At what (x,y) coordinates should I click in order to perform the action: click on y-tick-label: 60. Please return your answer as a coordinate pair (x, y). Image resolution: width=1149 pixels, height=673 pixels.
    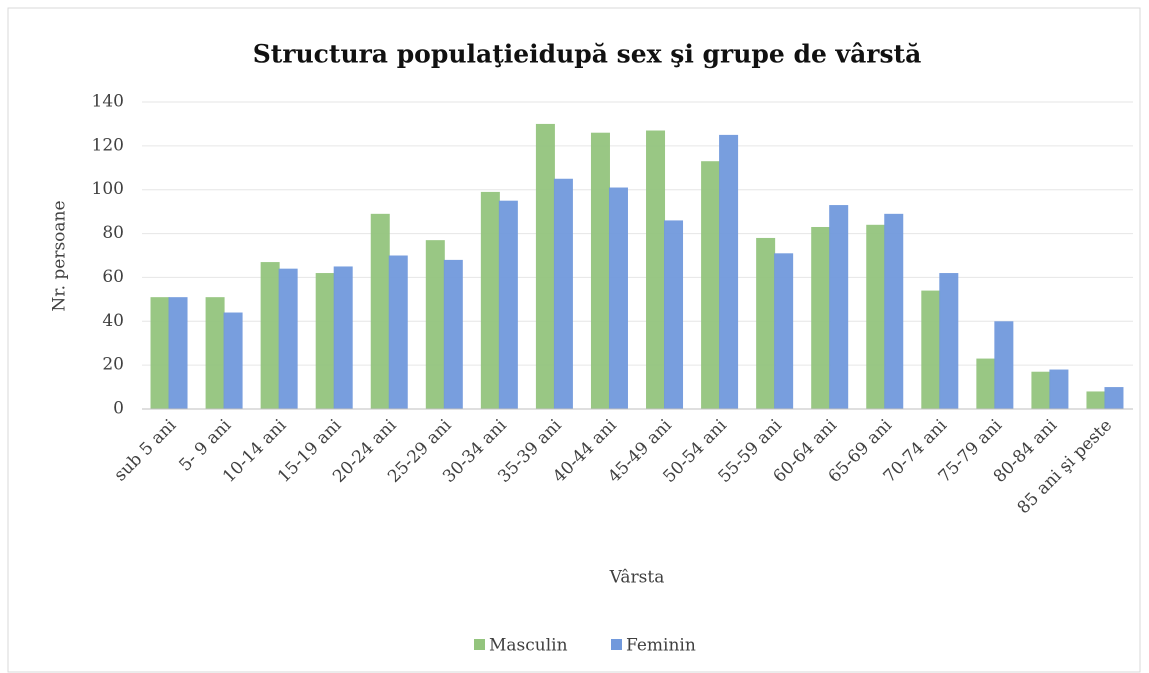
    Looking at the image, I should click on (113, 277).